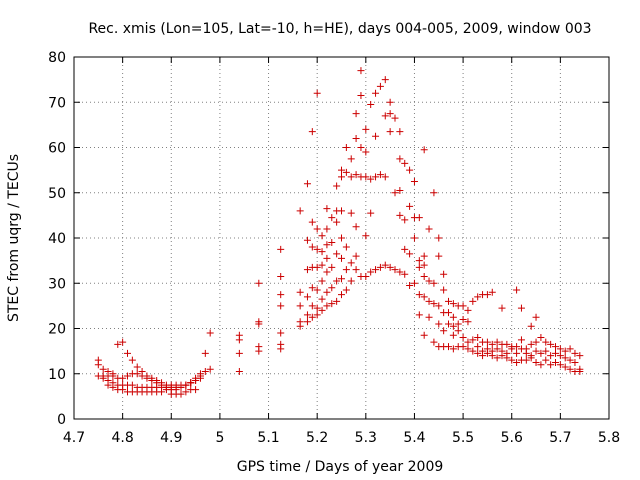 The height and width of the screenshot is (480, 640). Describe the element at coordinates (57, 239) in the screenshot. I see `y-tick-label: 40` at that location.